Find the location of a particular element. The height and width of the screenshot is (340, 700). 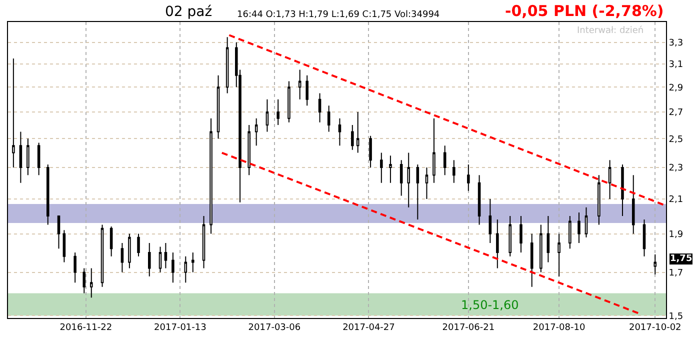

y-tick-label: 1,7 is located at coordinates (676, 273).